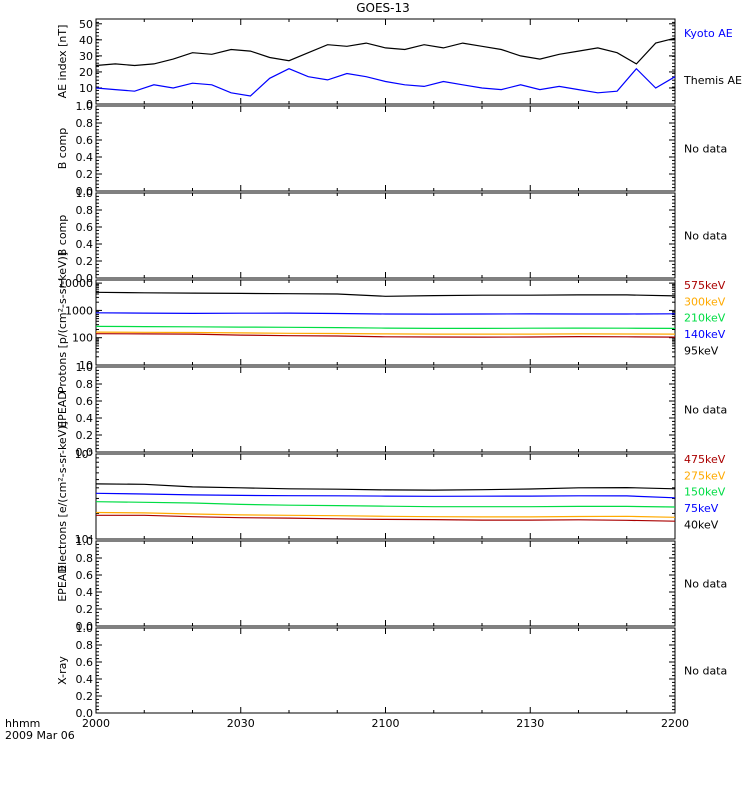  Describe the element at coordinates (40, 735) in the screenshot. I see `date-label: 2009 Mar 06` at that location.